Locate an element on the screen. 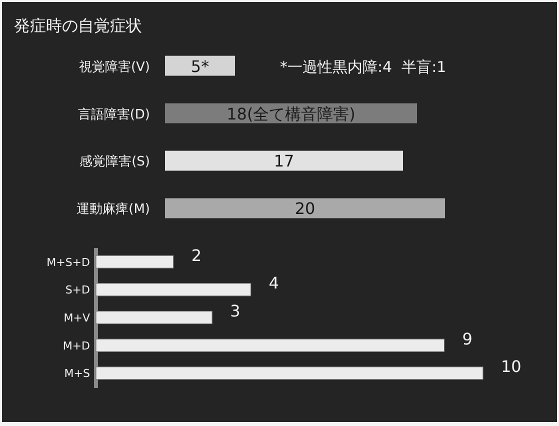 The width and height of the screenshot is (559, 426). y-tick-label: 視覚障害(V) is located at coordinates (114, 66).